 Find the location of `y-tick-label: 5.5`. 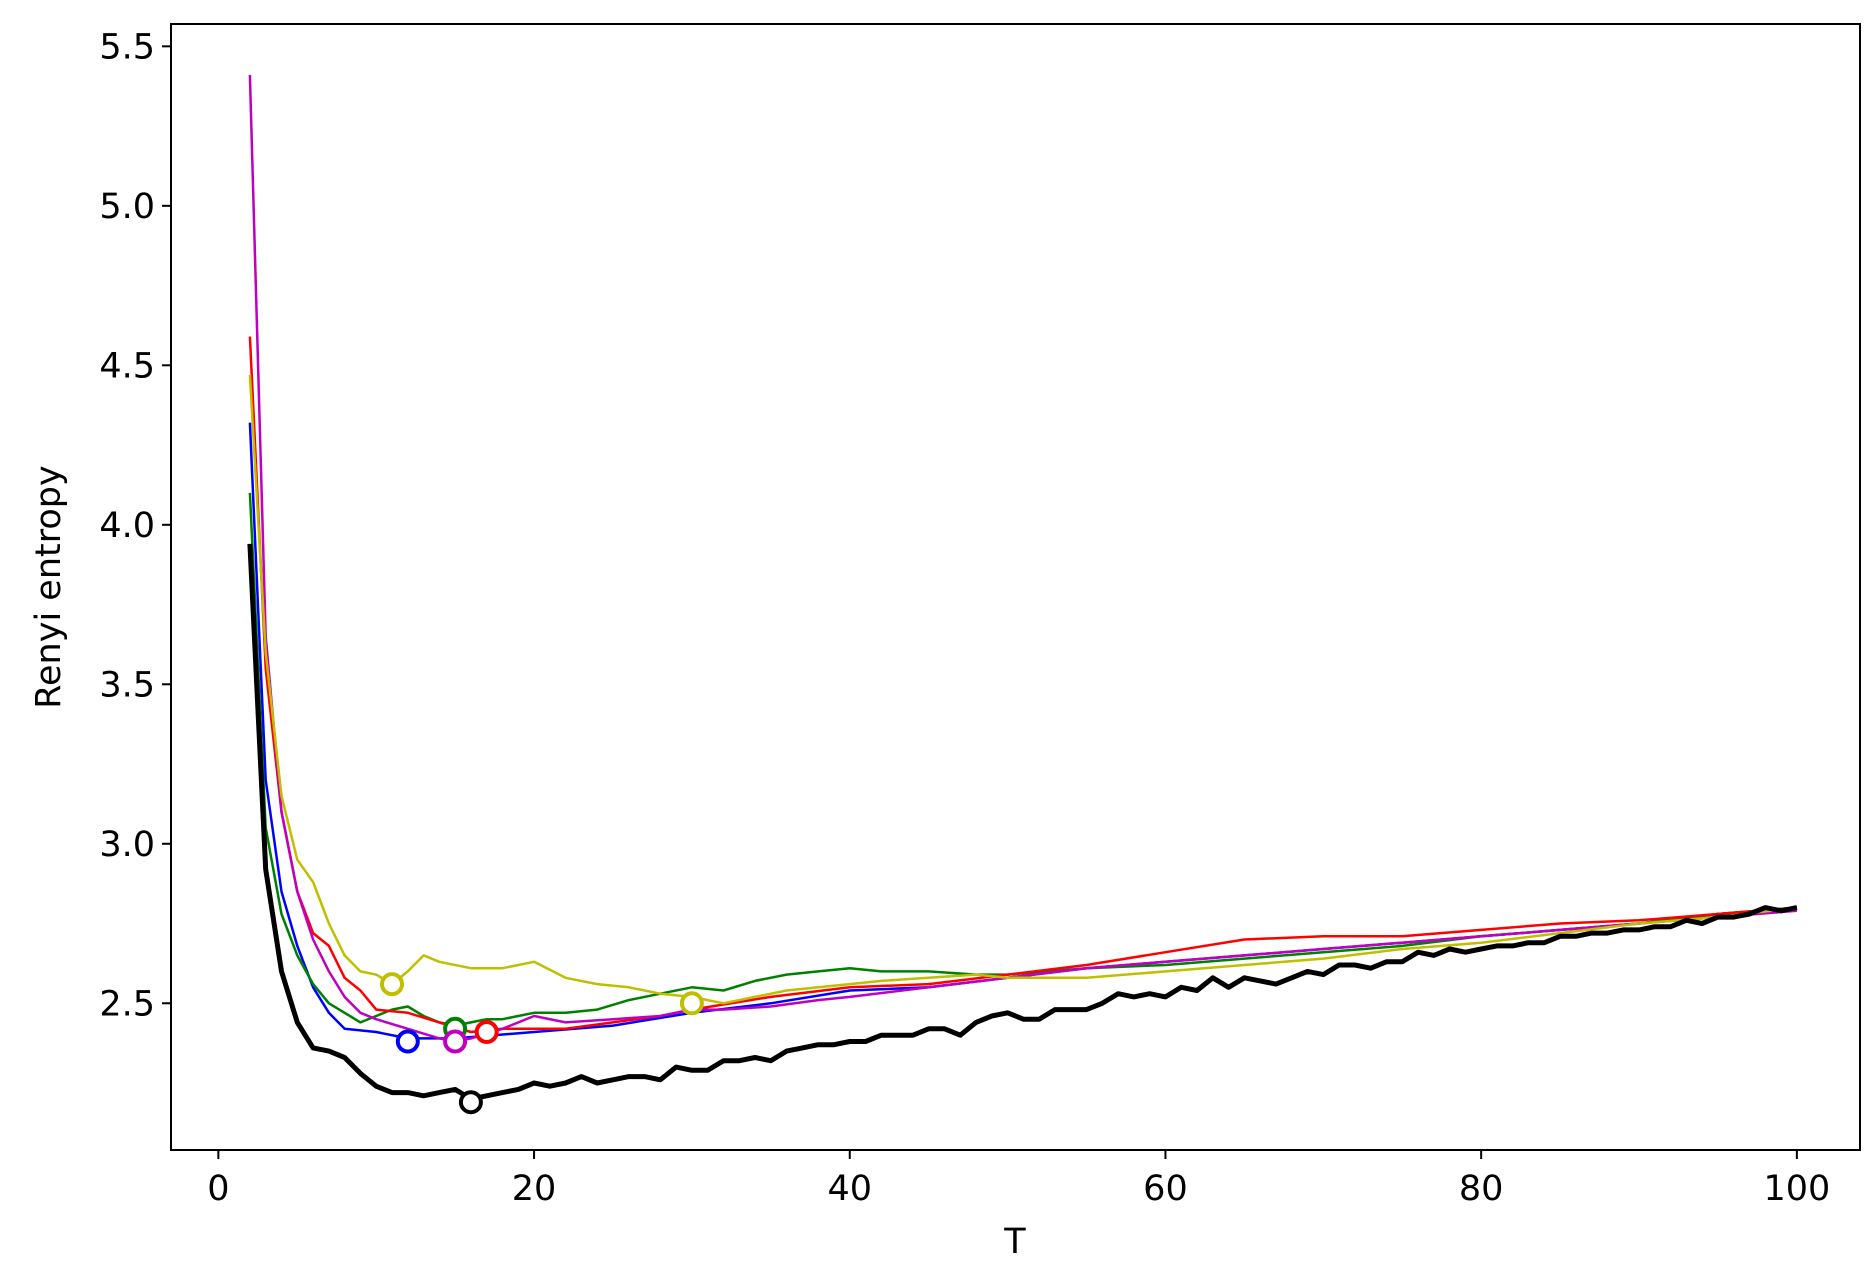

y-tick-label: 5.5 is located at coordinates (127, 47).